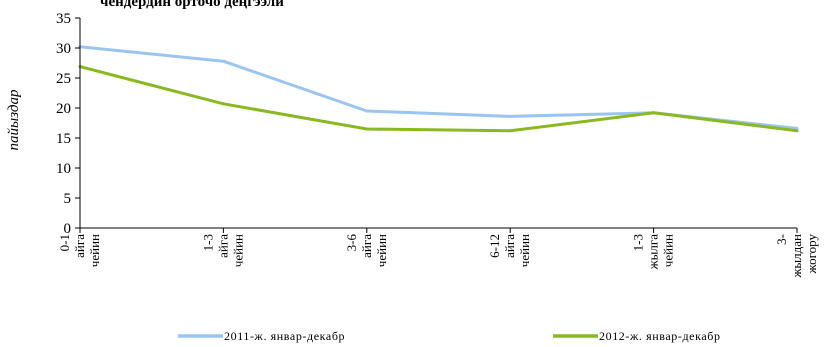  What do you see at coordinates (63, 79) in the screenshot?
I see `y-tick-label: 25` at bounding box center [63, 79].